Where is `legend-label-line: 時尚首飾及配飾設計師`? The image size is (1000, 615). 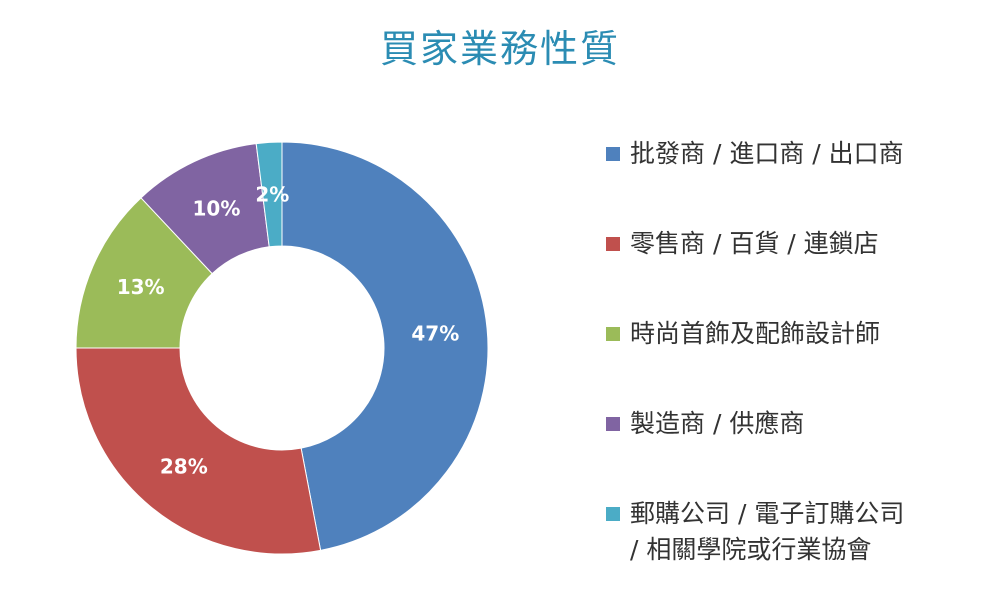 legend-label-line: 時尚首飾及配飾設計師 is located at coordinates (755, 333).